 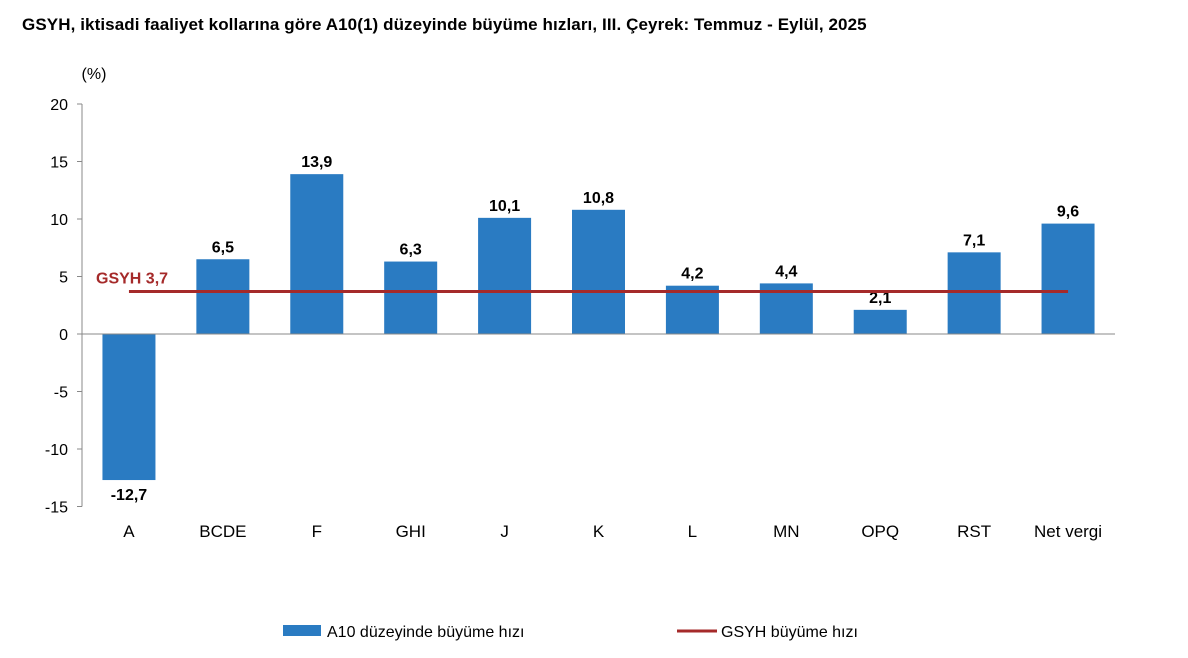 What do you see at coordinates (974, 240) in the screenshot?
I see `data-label: 7,1` at bounding box center [974, 240].